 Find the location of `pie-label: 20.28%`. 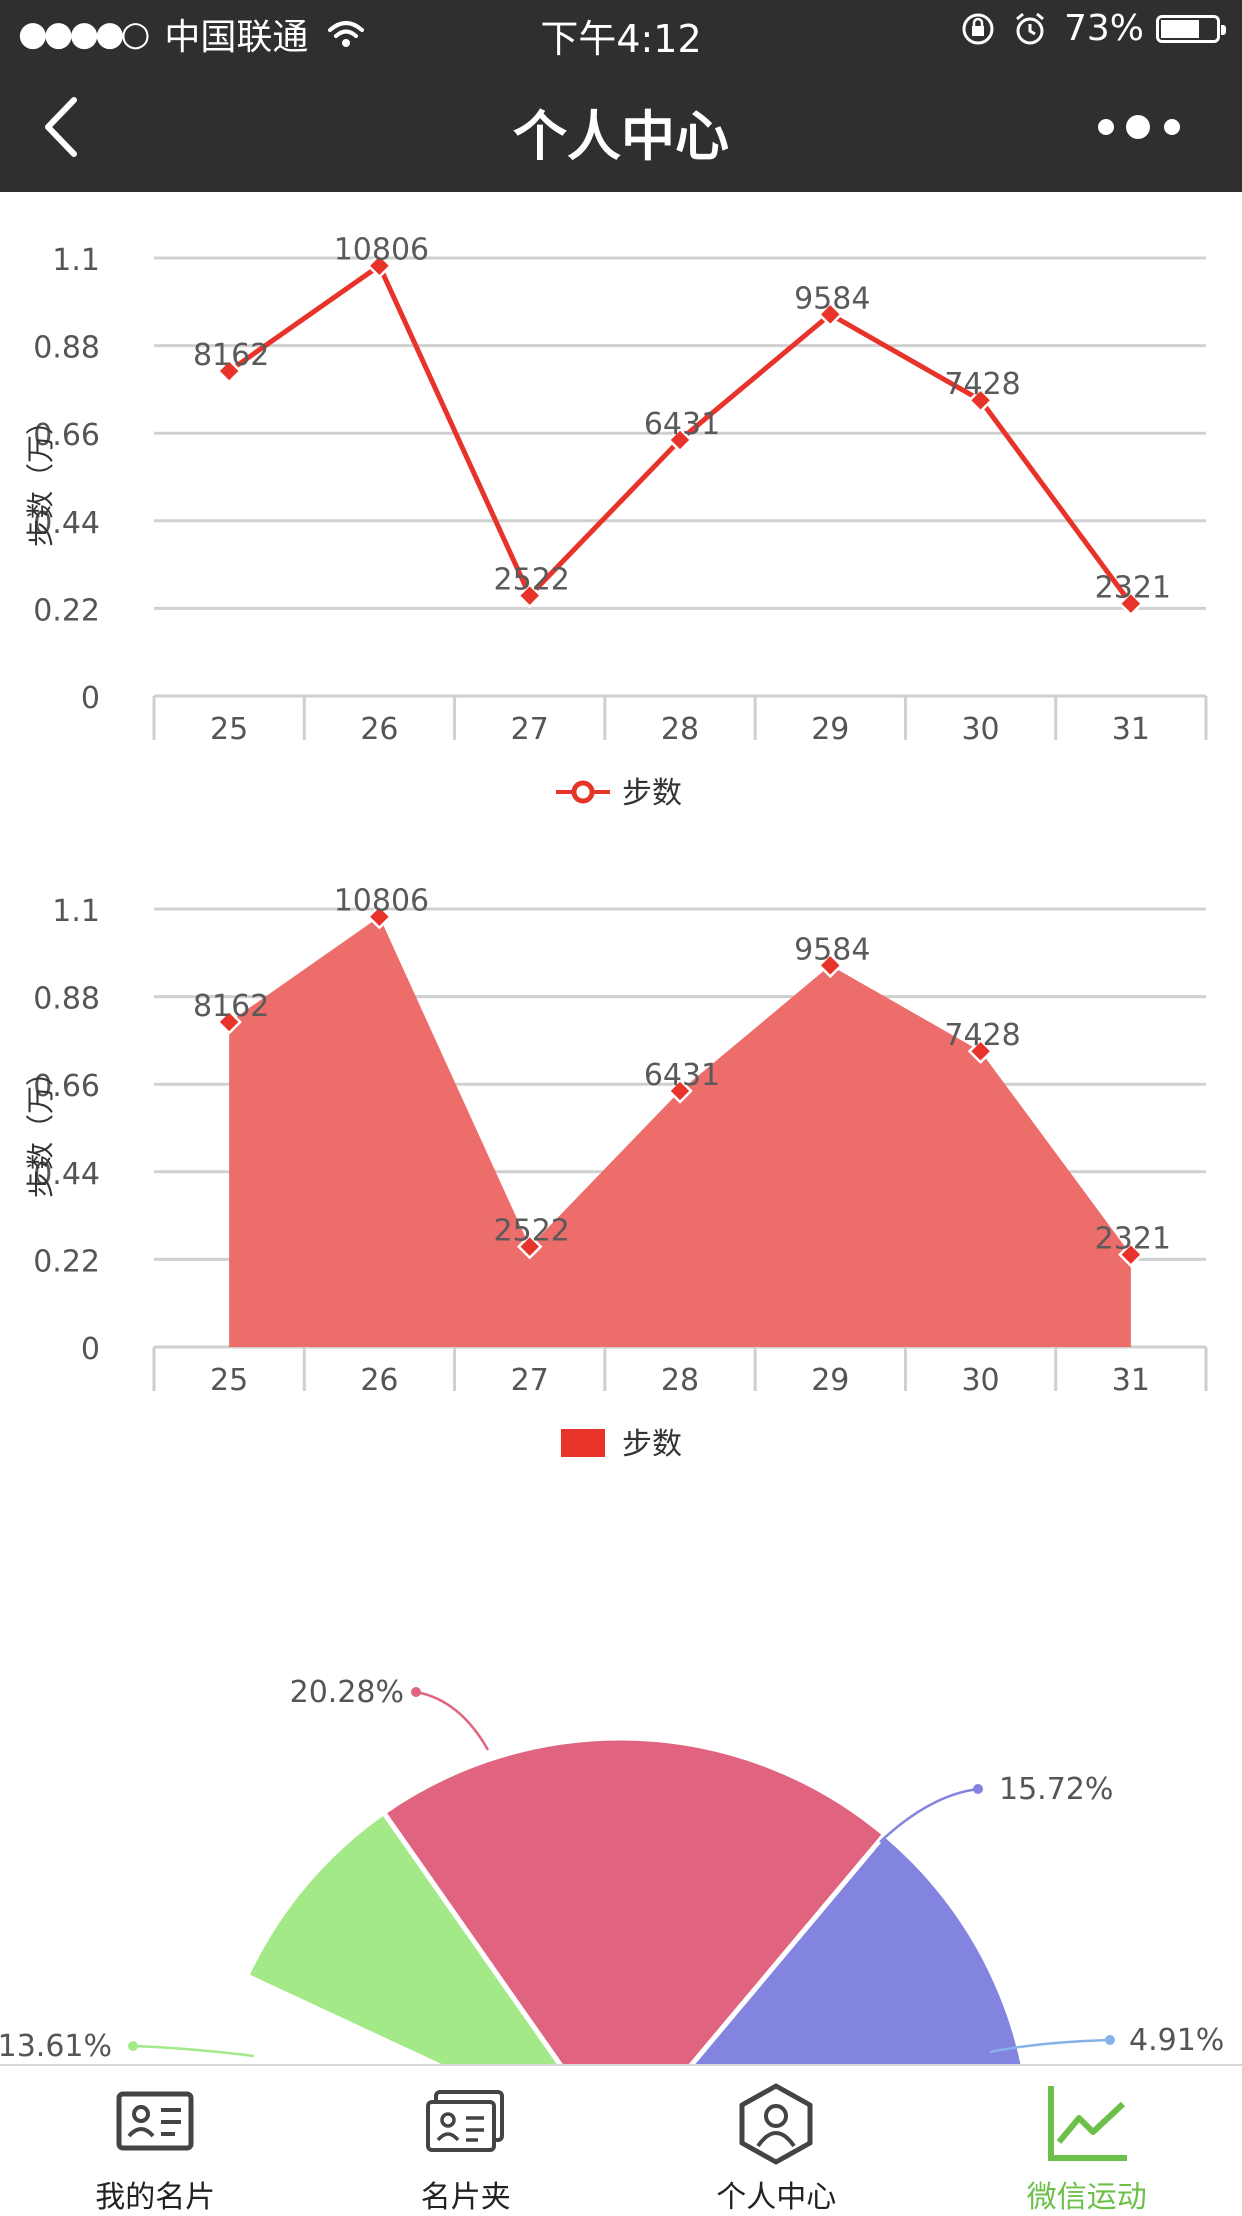

pie-label: 20.28% is located at coordinates (347, 1692).